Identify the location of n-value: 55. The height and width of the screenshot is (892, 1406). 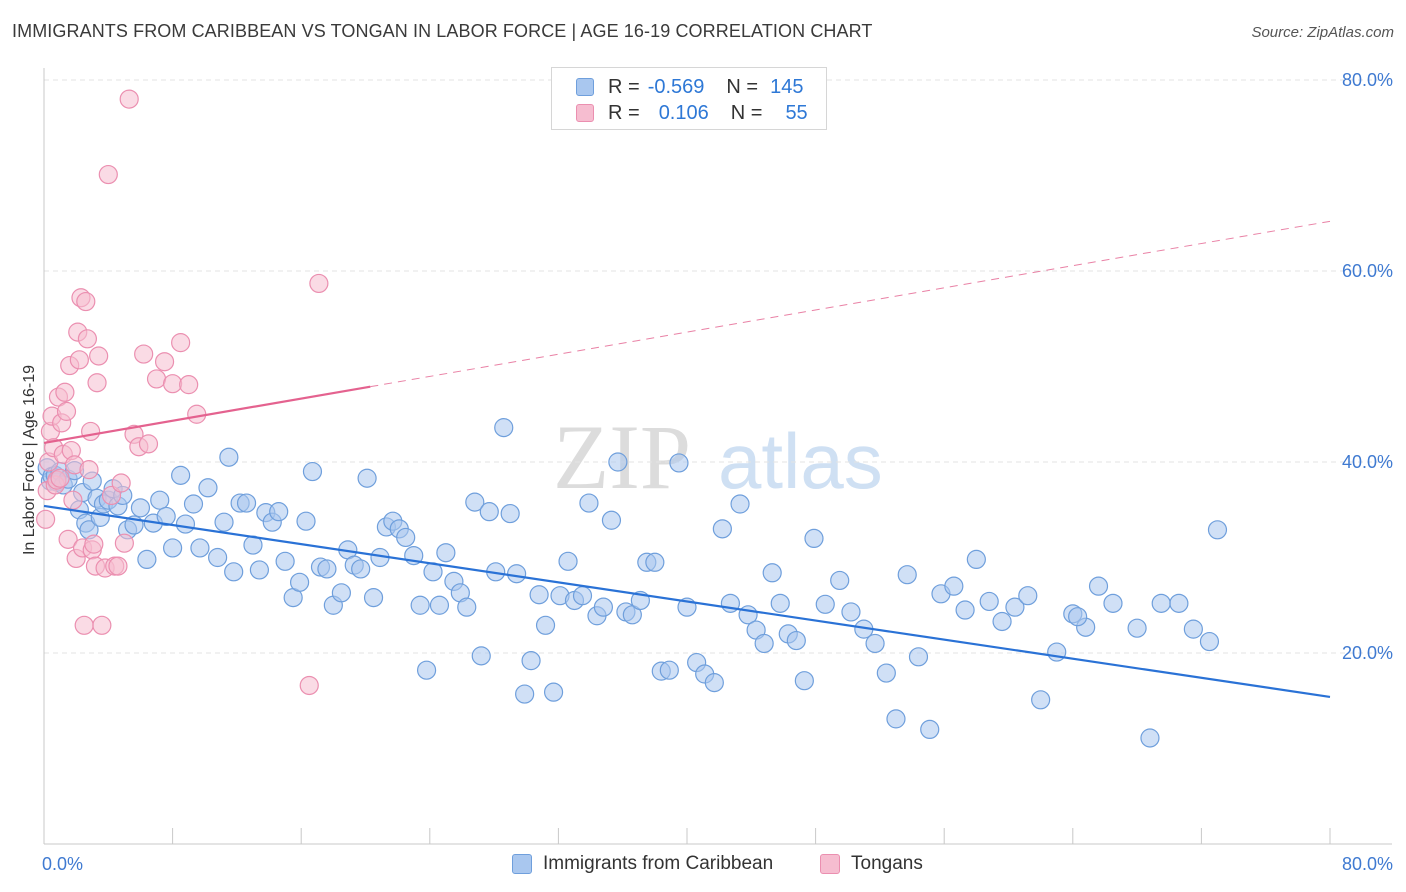
(796, 112).